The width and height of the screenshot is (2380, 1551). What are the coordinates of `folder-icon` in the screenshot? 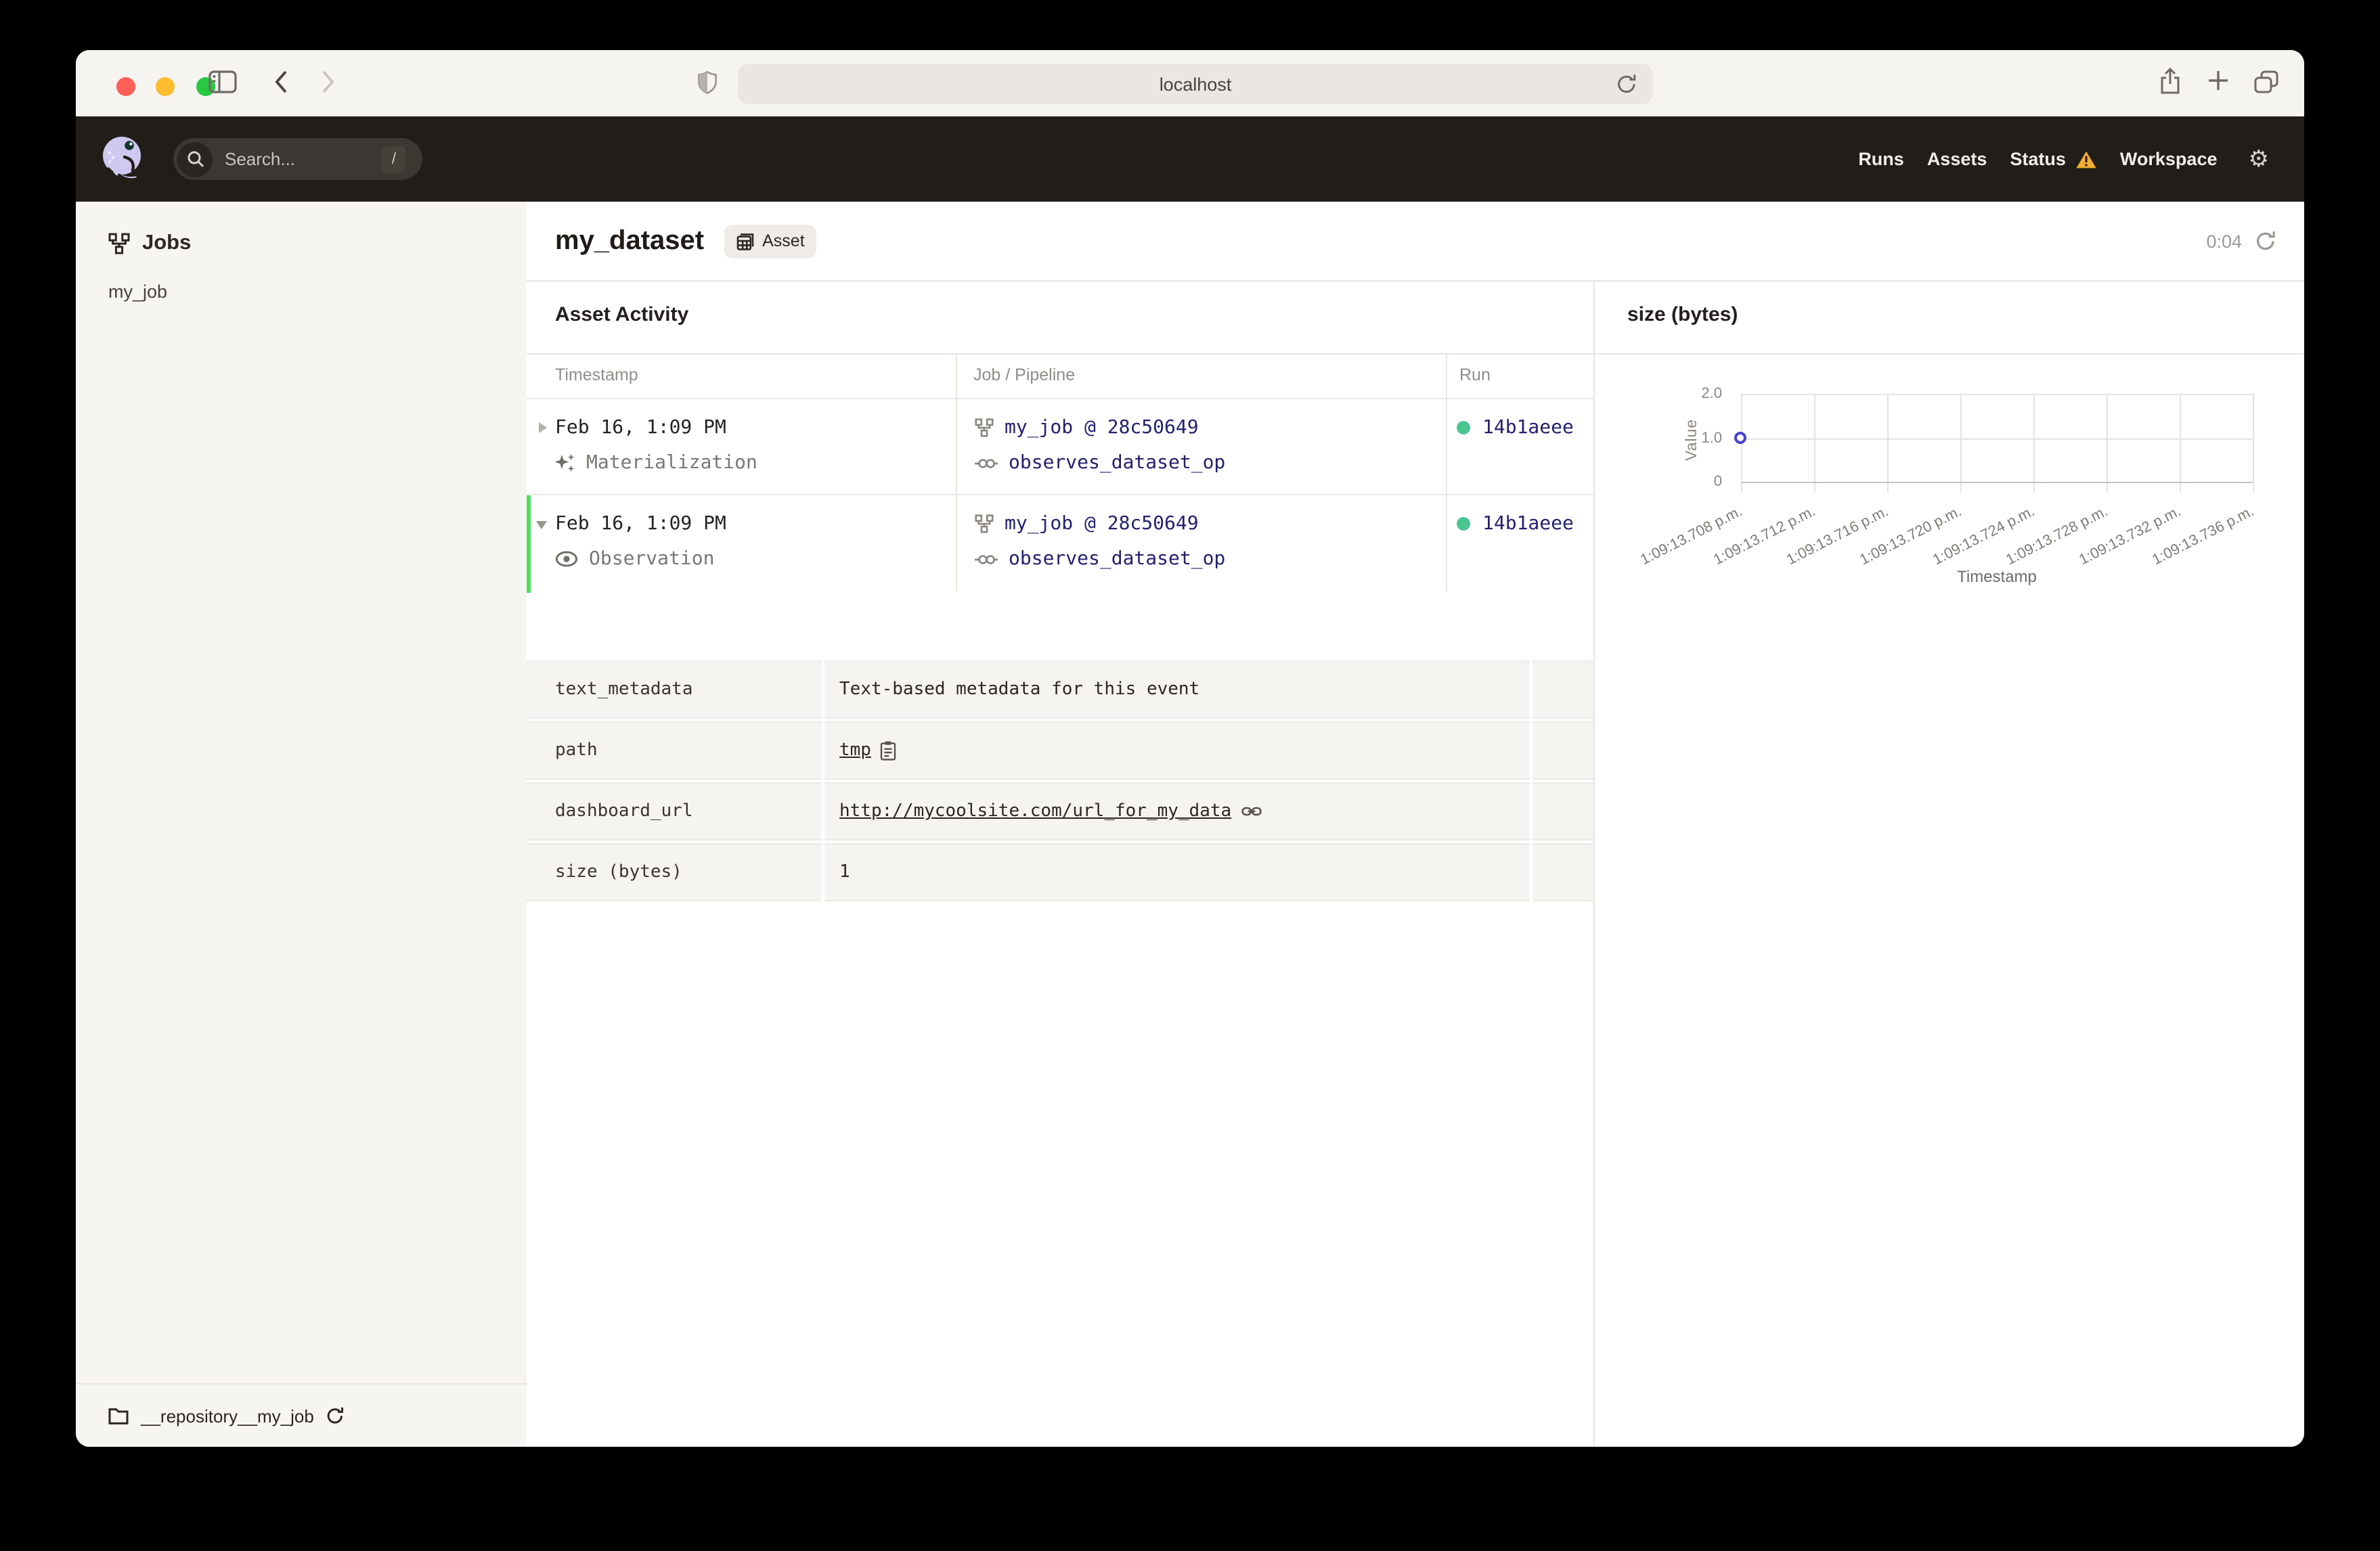 It's located at (118, 1415).